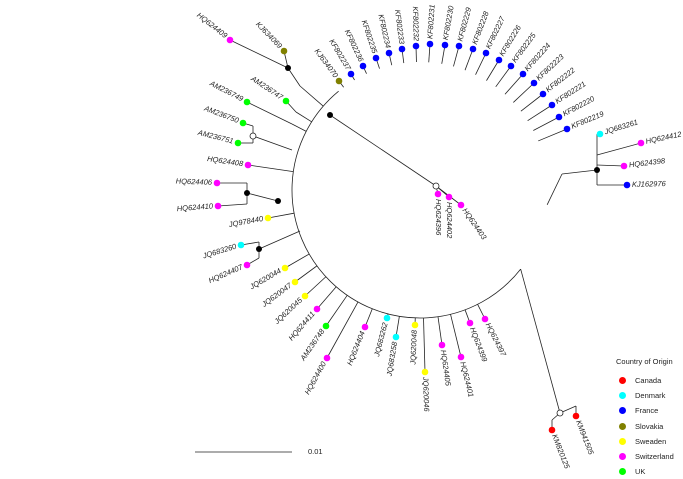 The width and height of the screenshot is (683, 479). What do you see at coordinates (230, 40) in the screenshot?
I see `tip-hq624409` at bounding box center [230, 40].